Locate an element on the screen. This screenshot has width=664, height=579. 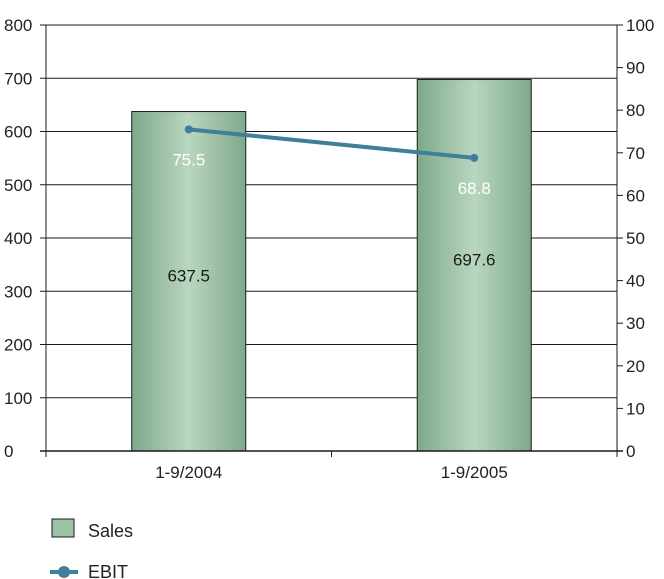
y-left-tick-label: 400 is located at coordinates (18, 238).